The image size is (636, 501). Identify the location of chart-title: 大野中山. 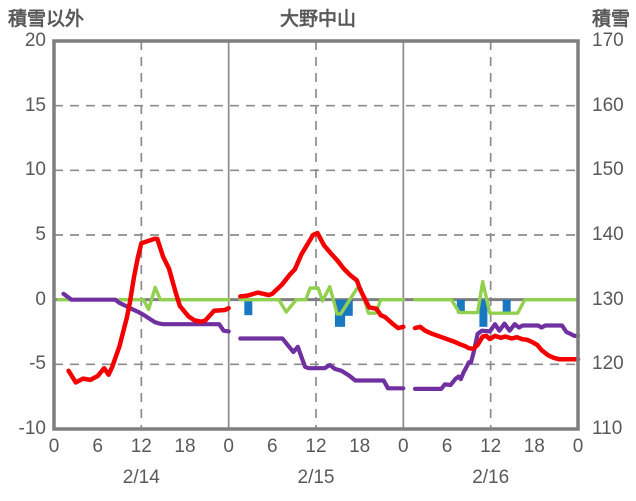
(318, 19).